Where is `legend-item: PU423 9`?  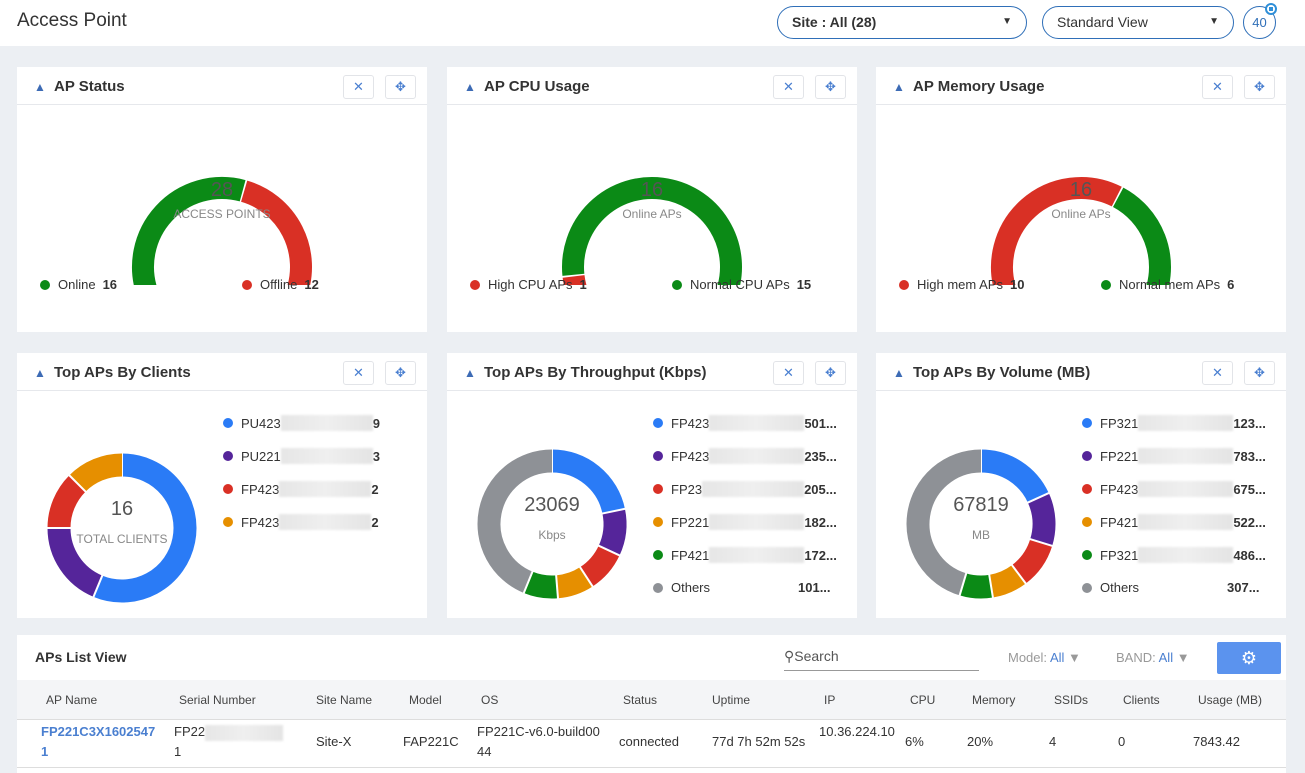 legend-item: PU423 9 is located at coordinates (301, 423).